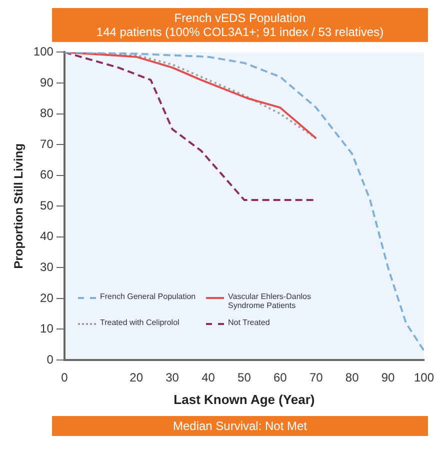 This screenshot has height=457, width=446. What do you see at coordinates (47, 175) in the screenshot?
I see `y-tick-label: 60` at bounding box center [47, 175].